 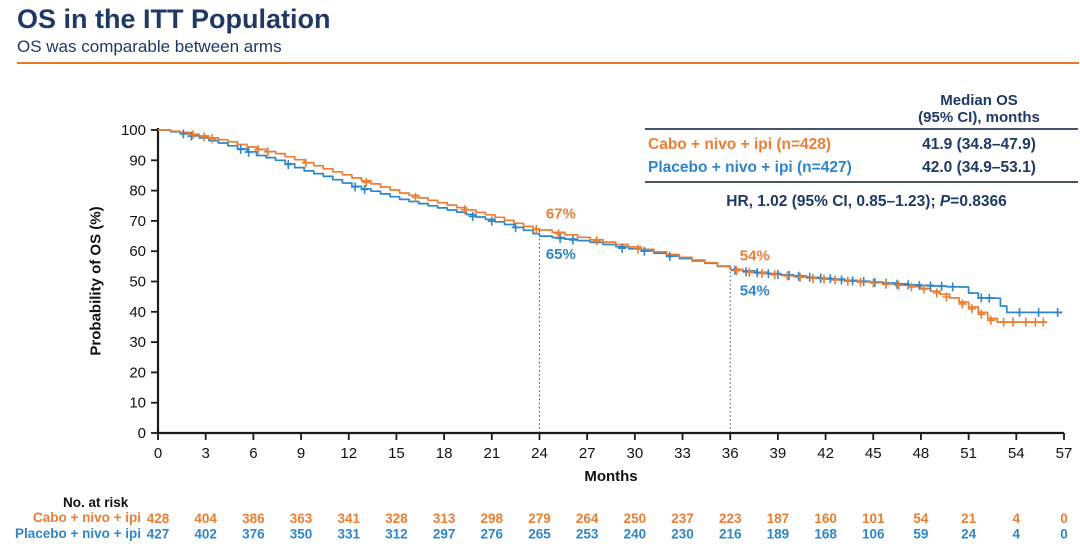 What do you see at coordinates (750, 167) in the screenshot?
I see `legend-label-placebo: Placebo + nivo + ipi (n=427)` at bounding box center [750, 167].